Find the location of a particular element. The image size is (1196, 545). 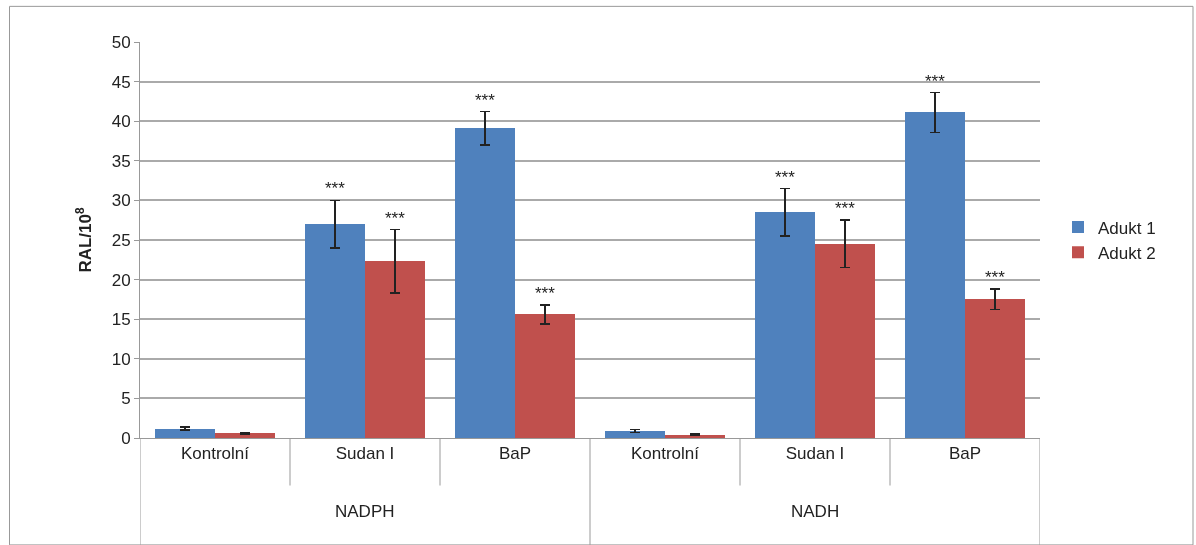

y-tick-label: 30 is located at coordinates (121, 201).